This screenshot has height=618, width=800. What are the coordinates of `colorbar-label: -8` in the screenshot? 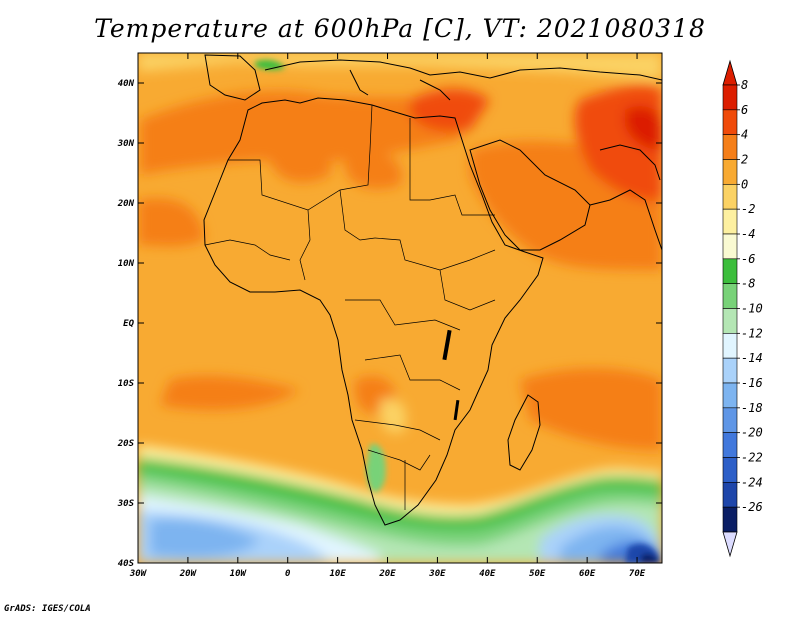 It's located at (748, 284).